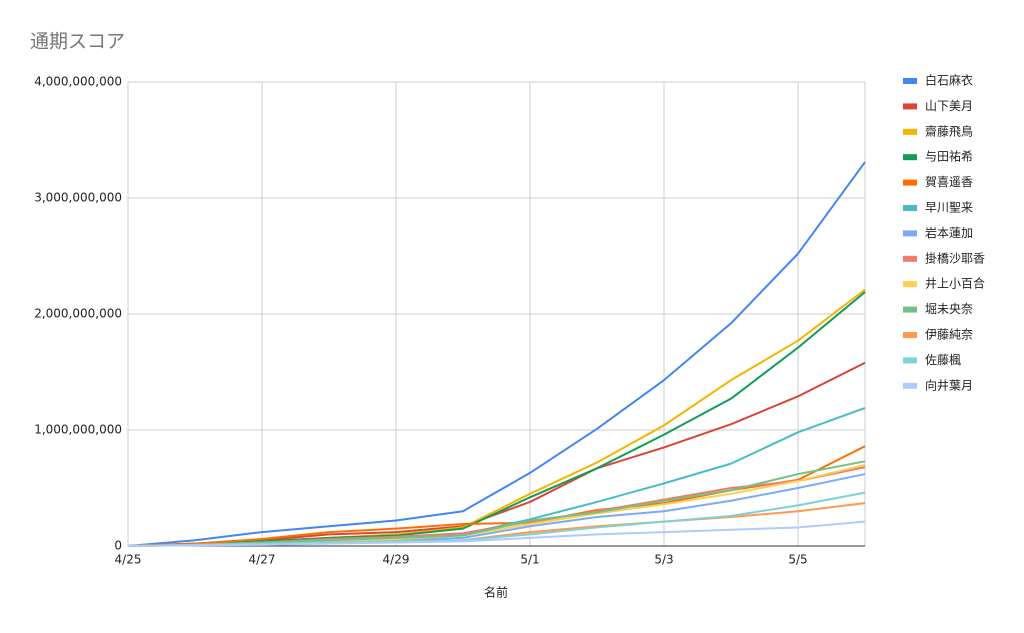 This screenshot has height=633, width=1024. I want to click on legend-label: 岩本蓮加, so click(949, 232).